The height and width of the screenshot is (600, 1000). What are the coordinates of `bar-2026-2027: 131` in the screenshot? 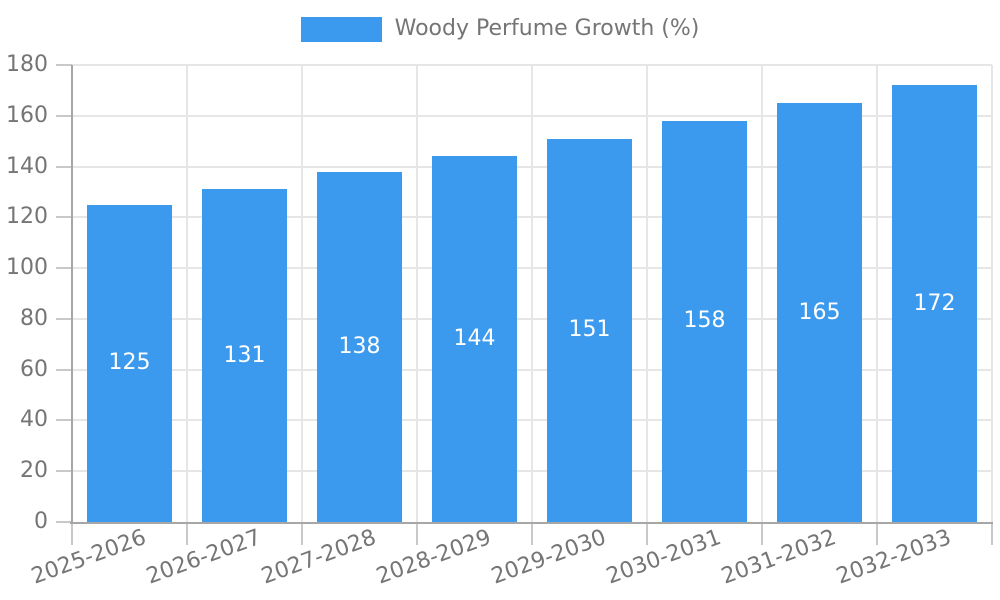 It's located at (244, 355).